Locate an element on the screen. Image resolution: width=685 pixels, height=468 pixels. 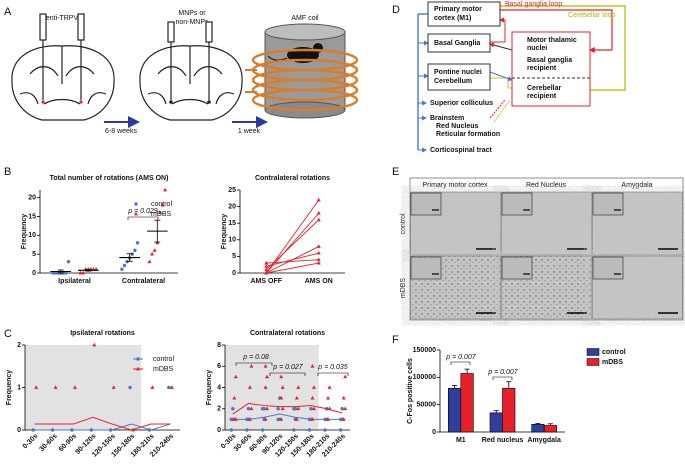
column-label: Primary motor cortex is located at coordinates (455, 185).